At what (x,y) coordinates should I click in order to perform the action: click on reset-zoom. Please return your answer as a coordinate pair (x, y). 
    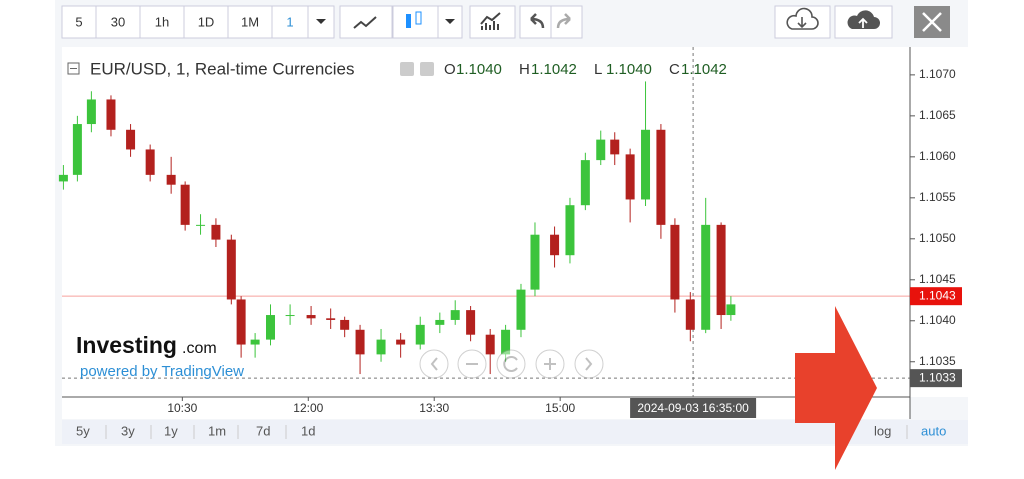
    Looking at the image, I should click on (511, 364).